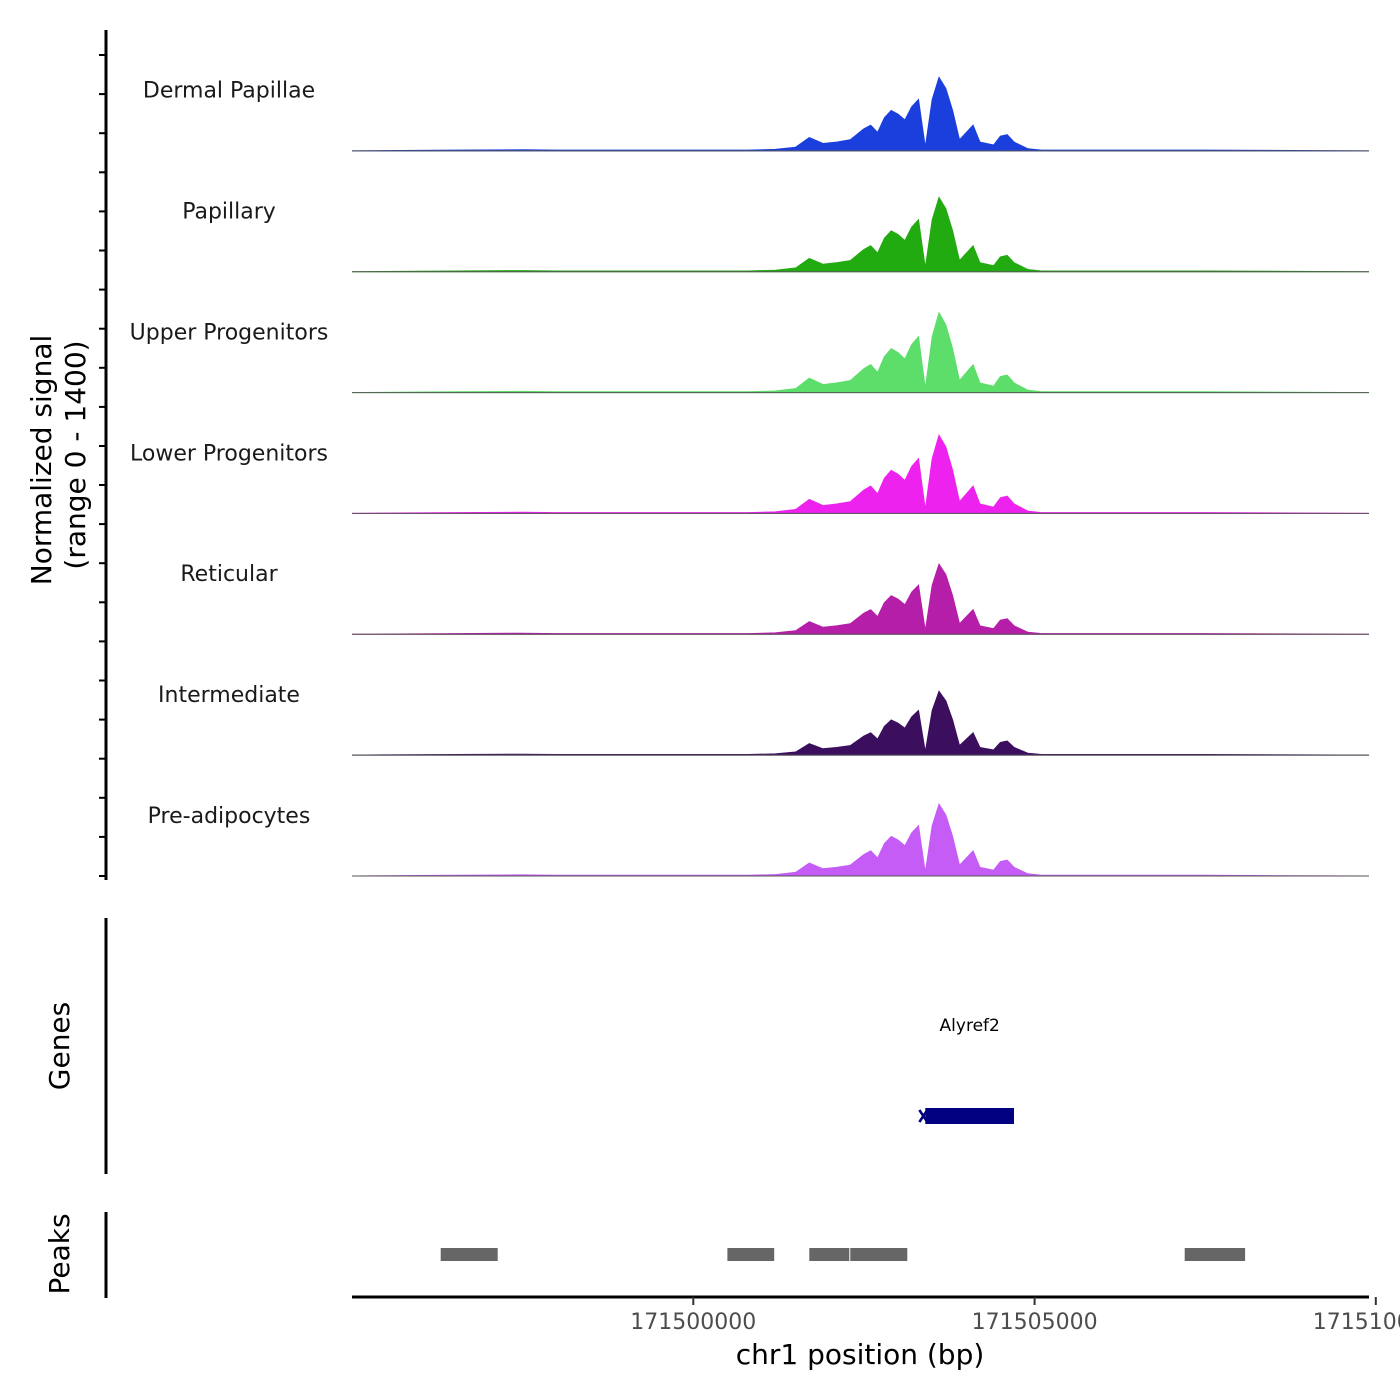 This screenshot has width=1400, height=1400. Describe the element at coordinates (59, 1046) in the screenshot. I see `genes-track-title: Genes` at that location.